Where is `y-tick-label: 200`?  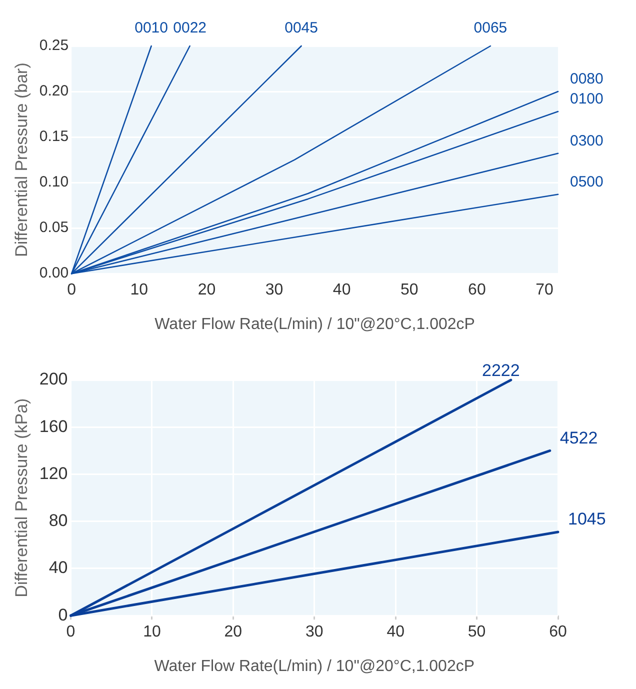 y-tick-label: 200 is located at coordinates (53, 379).